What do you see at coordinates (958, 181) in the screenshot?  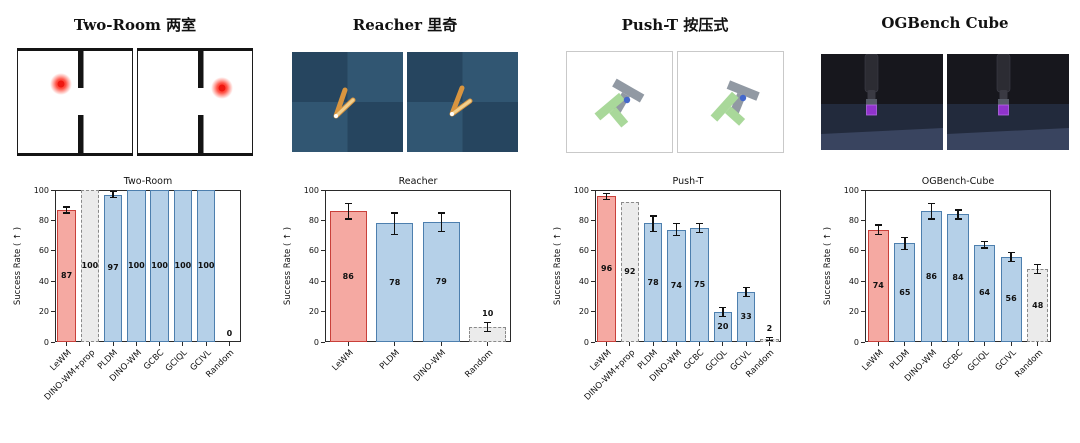 I see `chart-title: OGBench-Cube` at bounding box center [958, 181].